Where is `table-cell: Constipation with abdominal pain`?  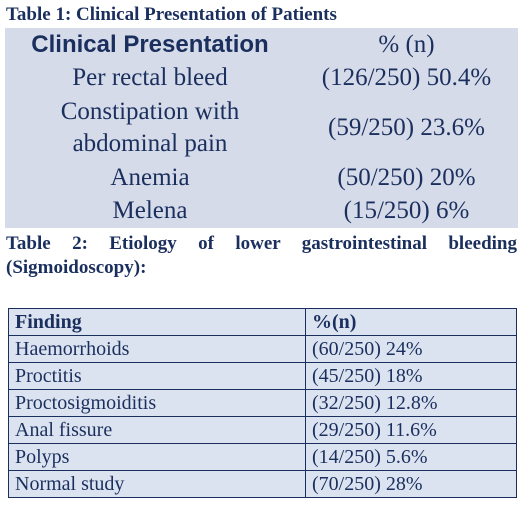 table-cell: Constipation with abdominal pain is located at coordinates (150, 127).